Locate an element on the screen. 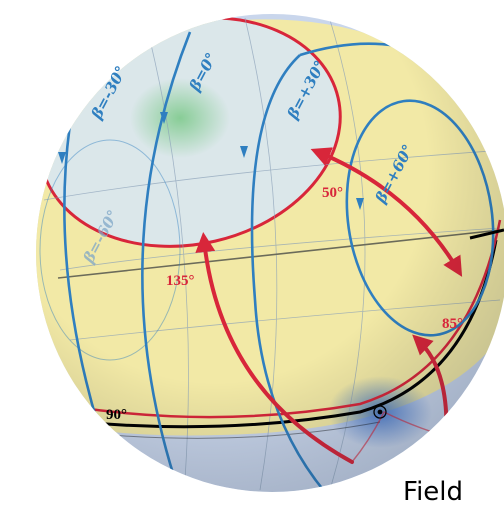 This screenshot has width=504, height=506. field-label: Field is located at coordinates (433, 491).